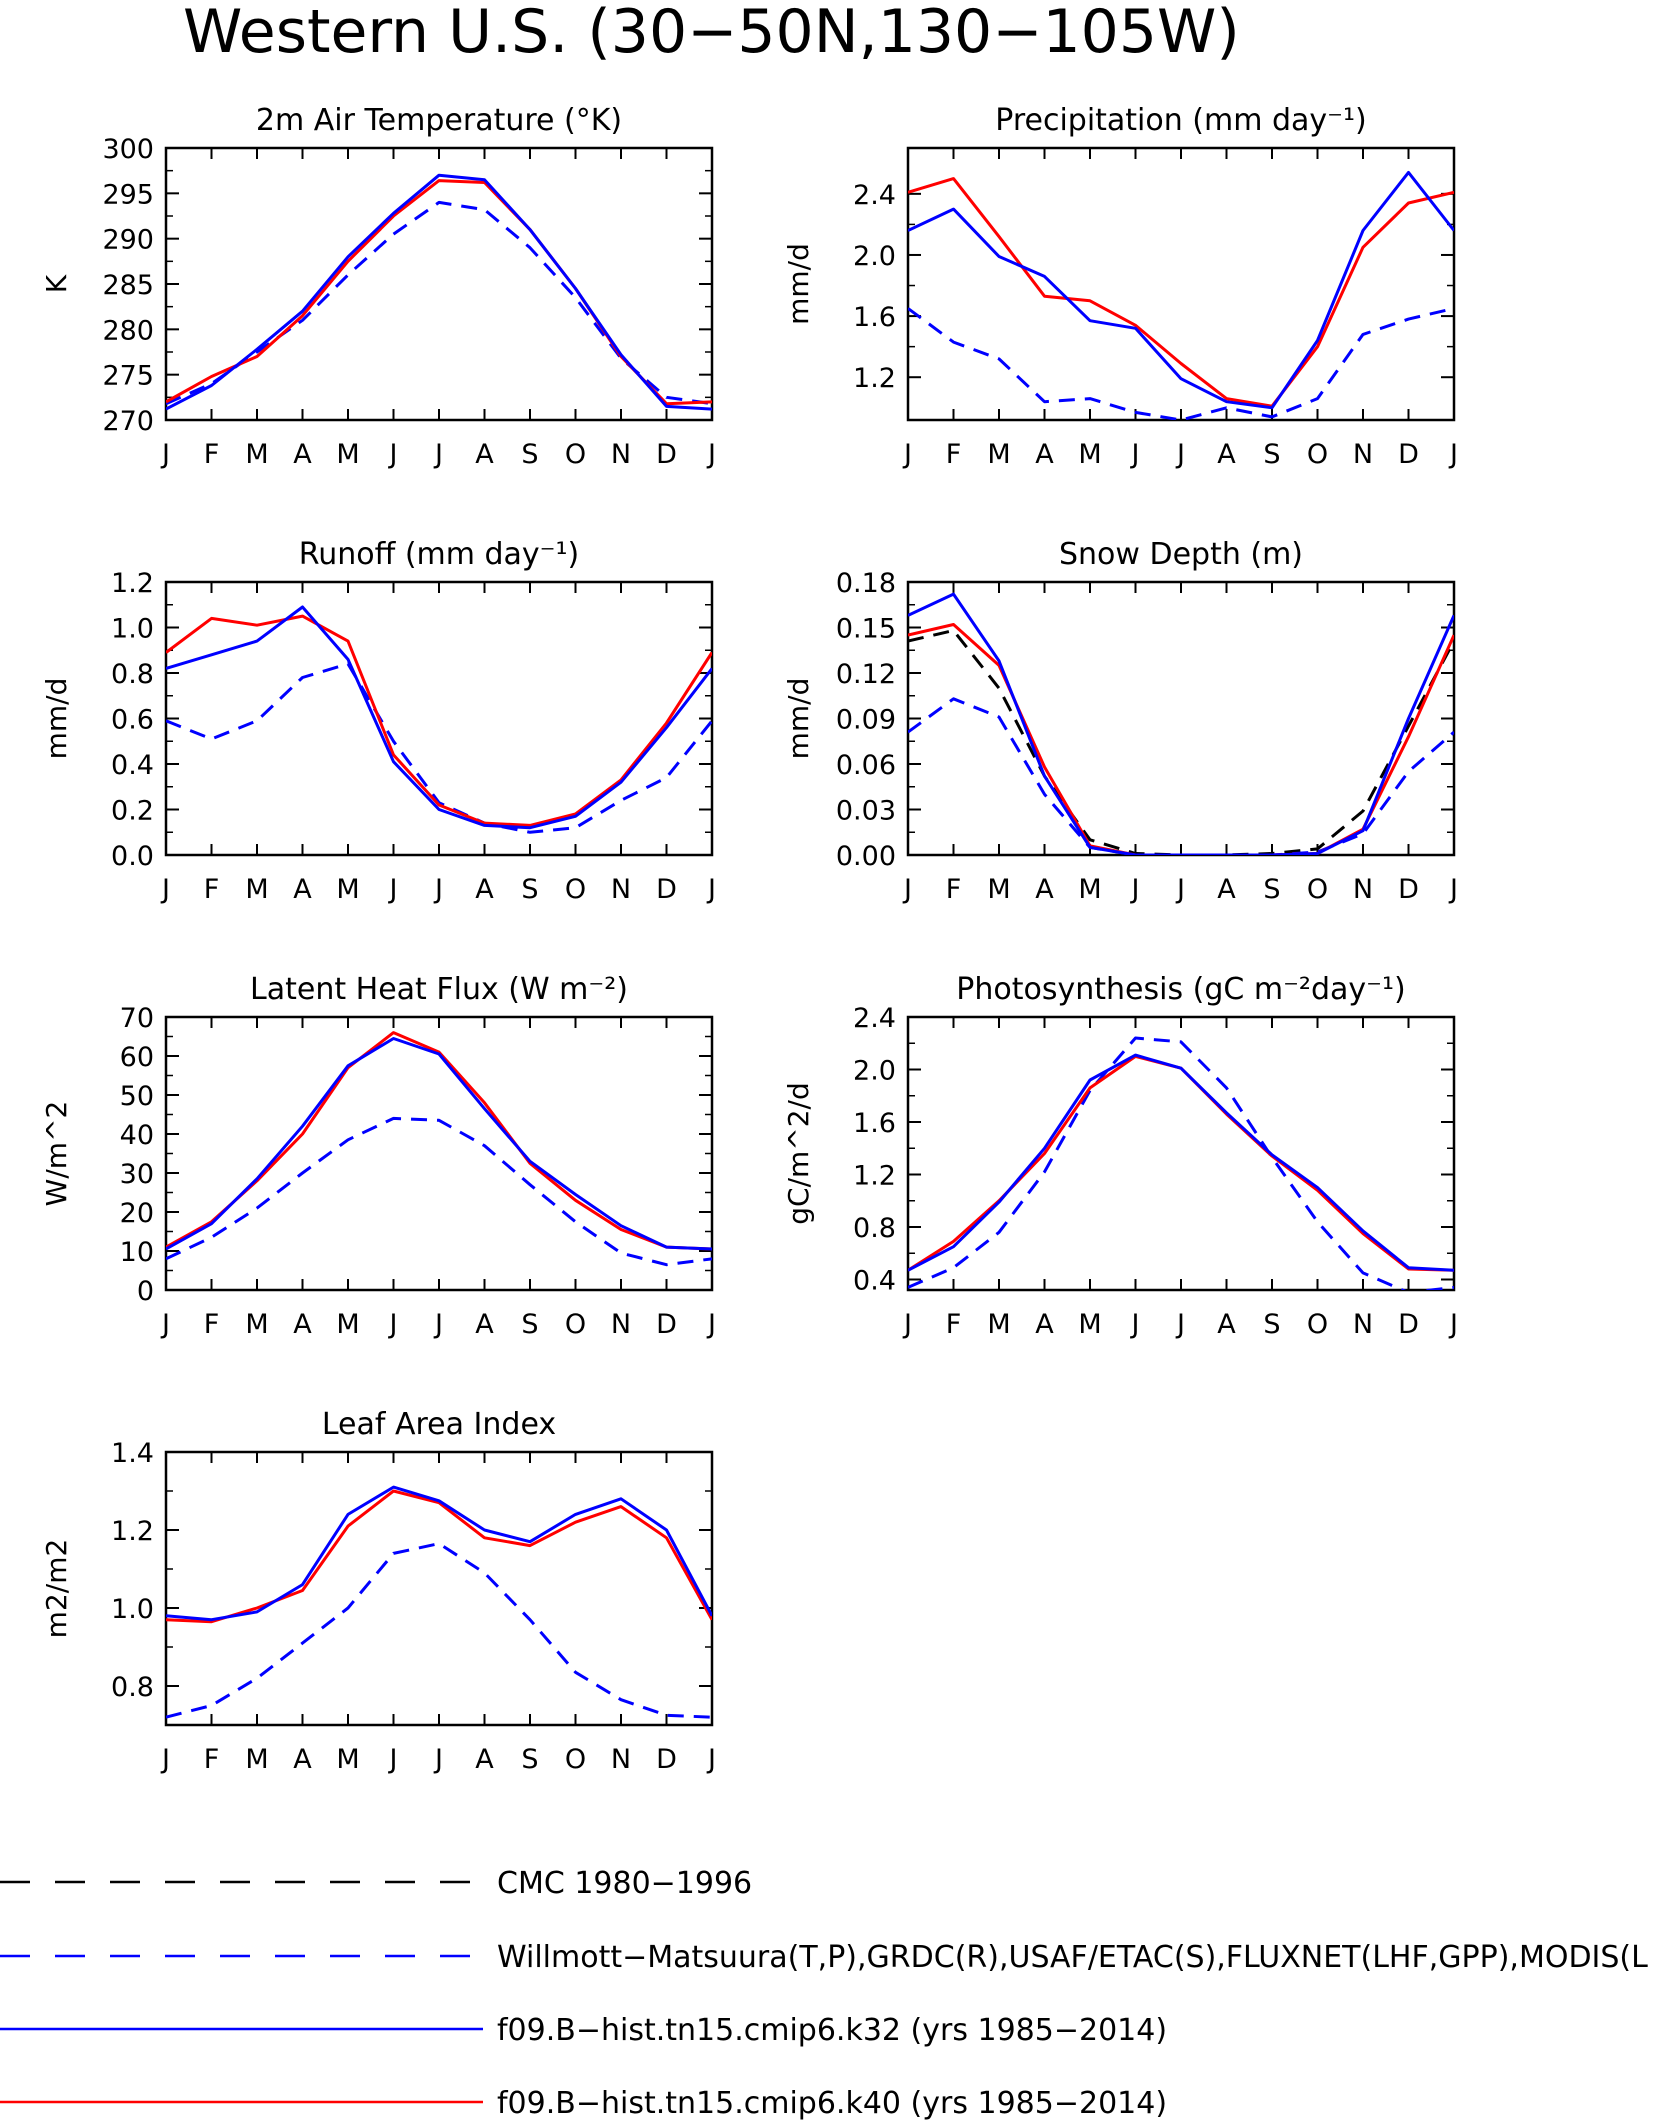 Image resolution: width=1673 pixels, height=2123 pixels. What do you see at coordinates (137, 1018) in the screenshot?
I see `y-tick-label: 70` at bounding box center [137, 1018].